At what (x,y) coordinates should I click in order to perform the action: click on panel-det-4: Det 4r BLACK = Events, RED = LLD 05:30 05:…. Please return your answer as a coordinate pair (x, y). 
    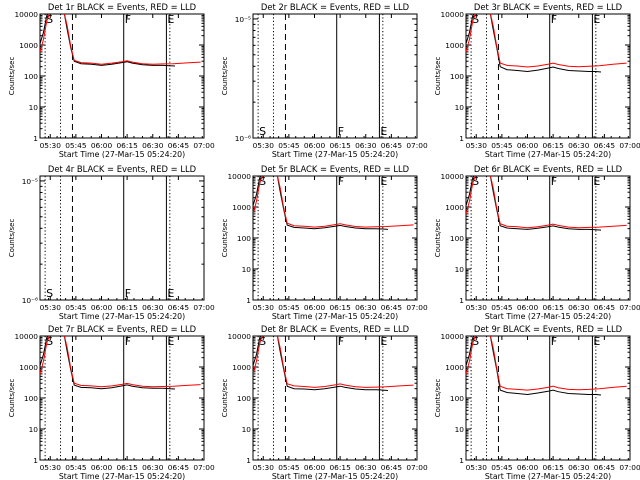
    Looking at the image, I should click on (111, 242).